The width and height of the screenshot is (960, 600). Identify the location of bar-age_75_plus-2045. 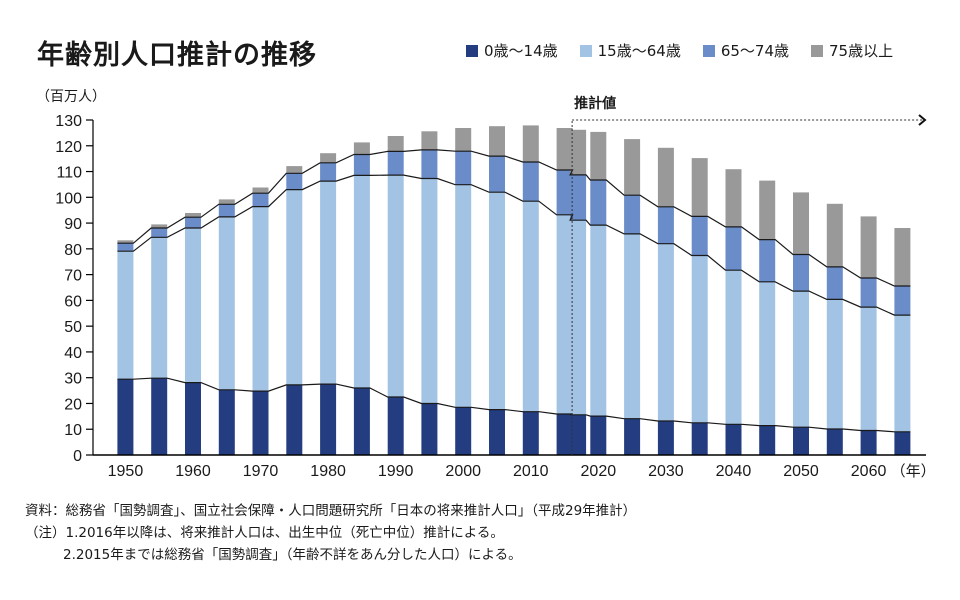
(767, 210).